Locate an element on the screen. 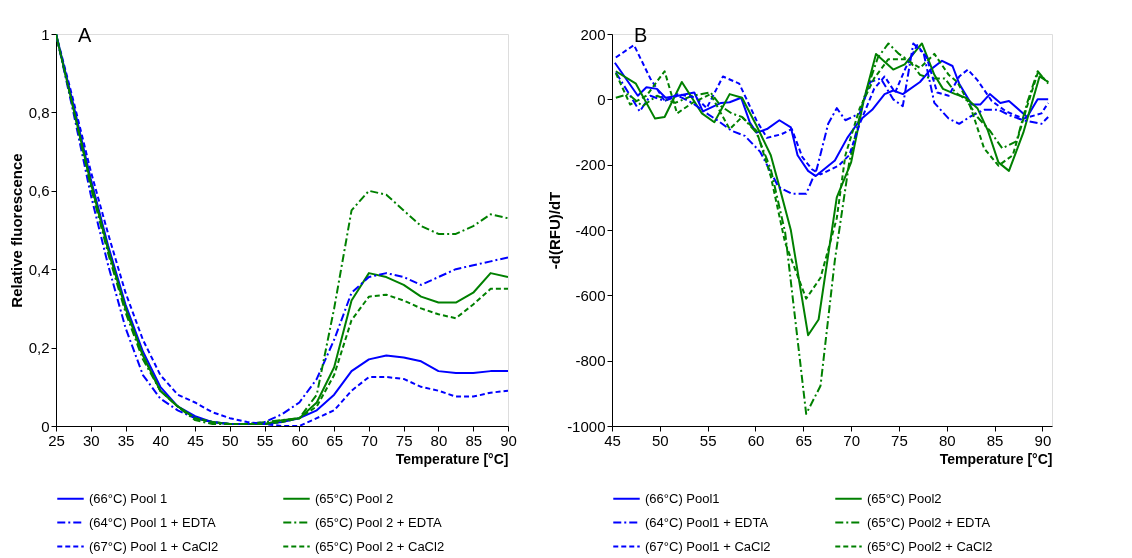 The height and width of the screenshot is (558, 1132). y-tick-label: 1 is located at coordinates (45, 34).